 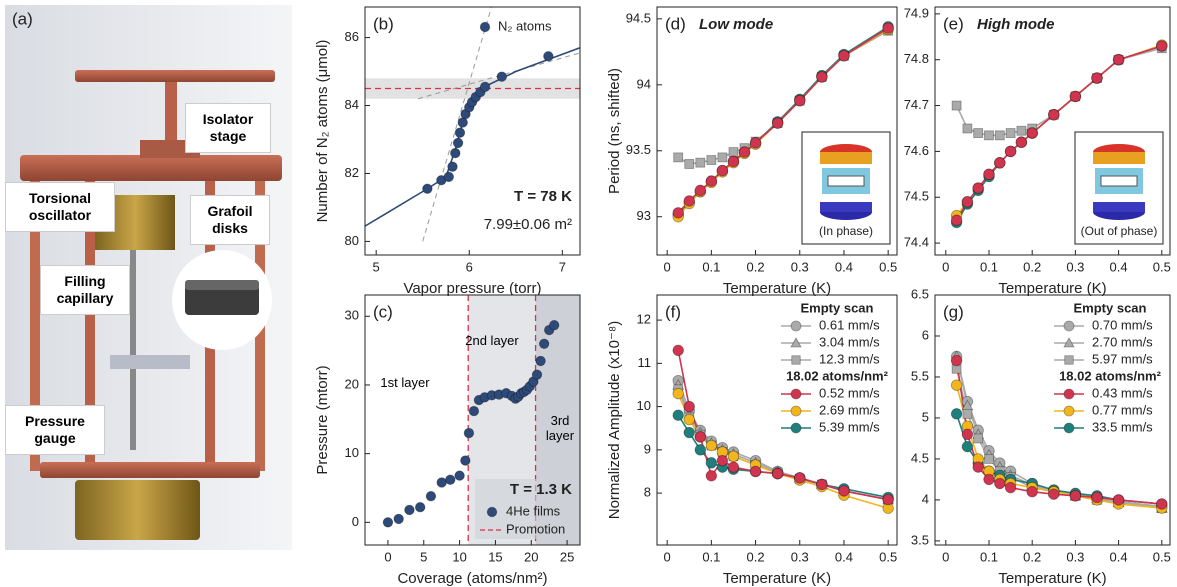 I want to click on y-tick-label: 74.4, so click(x=916, y=242).